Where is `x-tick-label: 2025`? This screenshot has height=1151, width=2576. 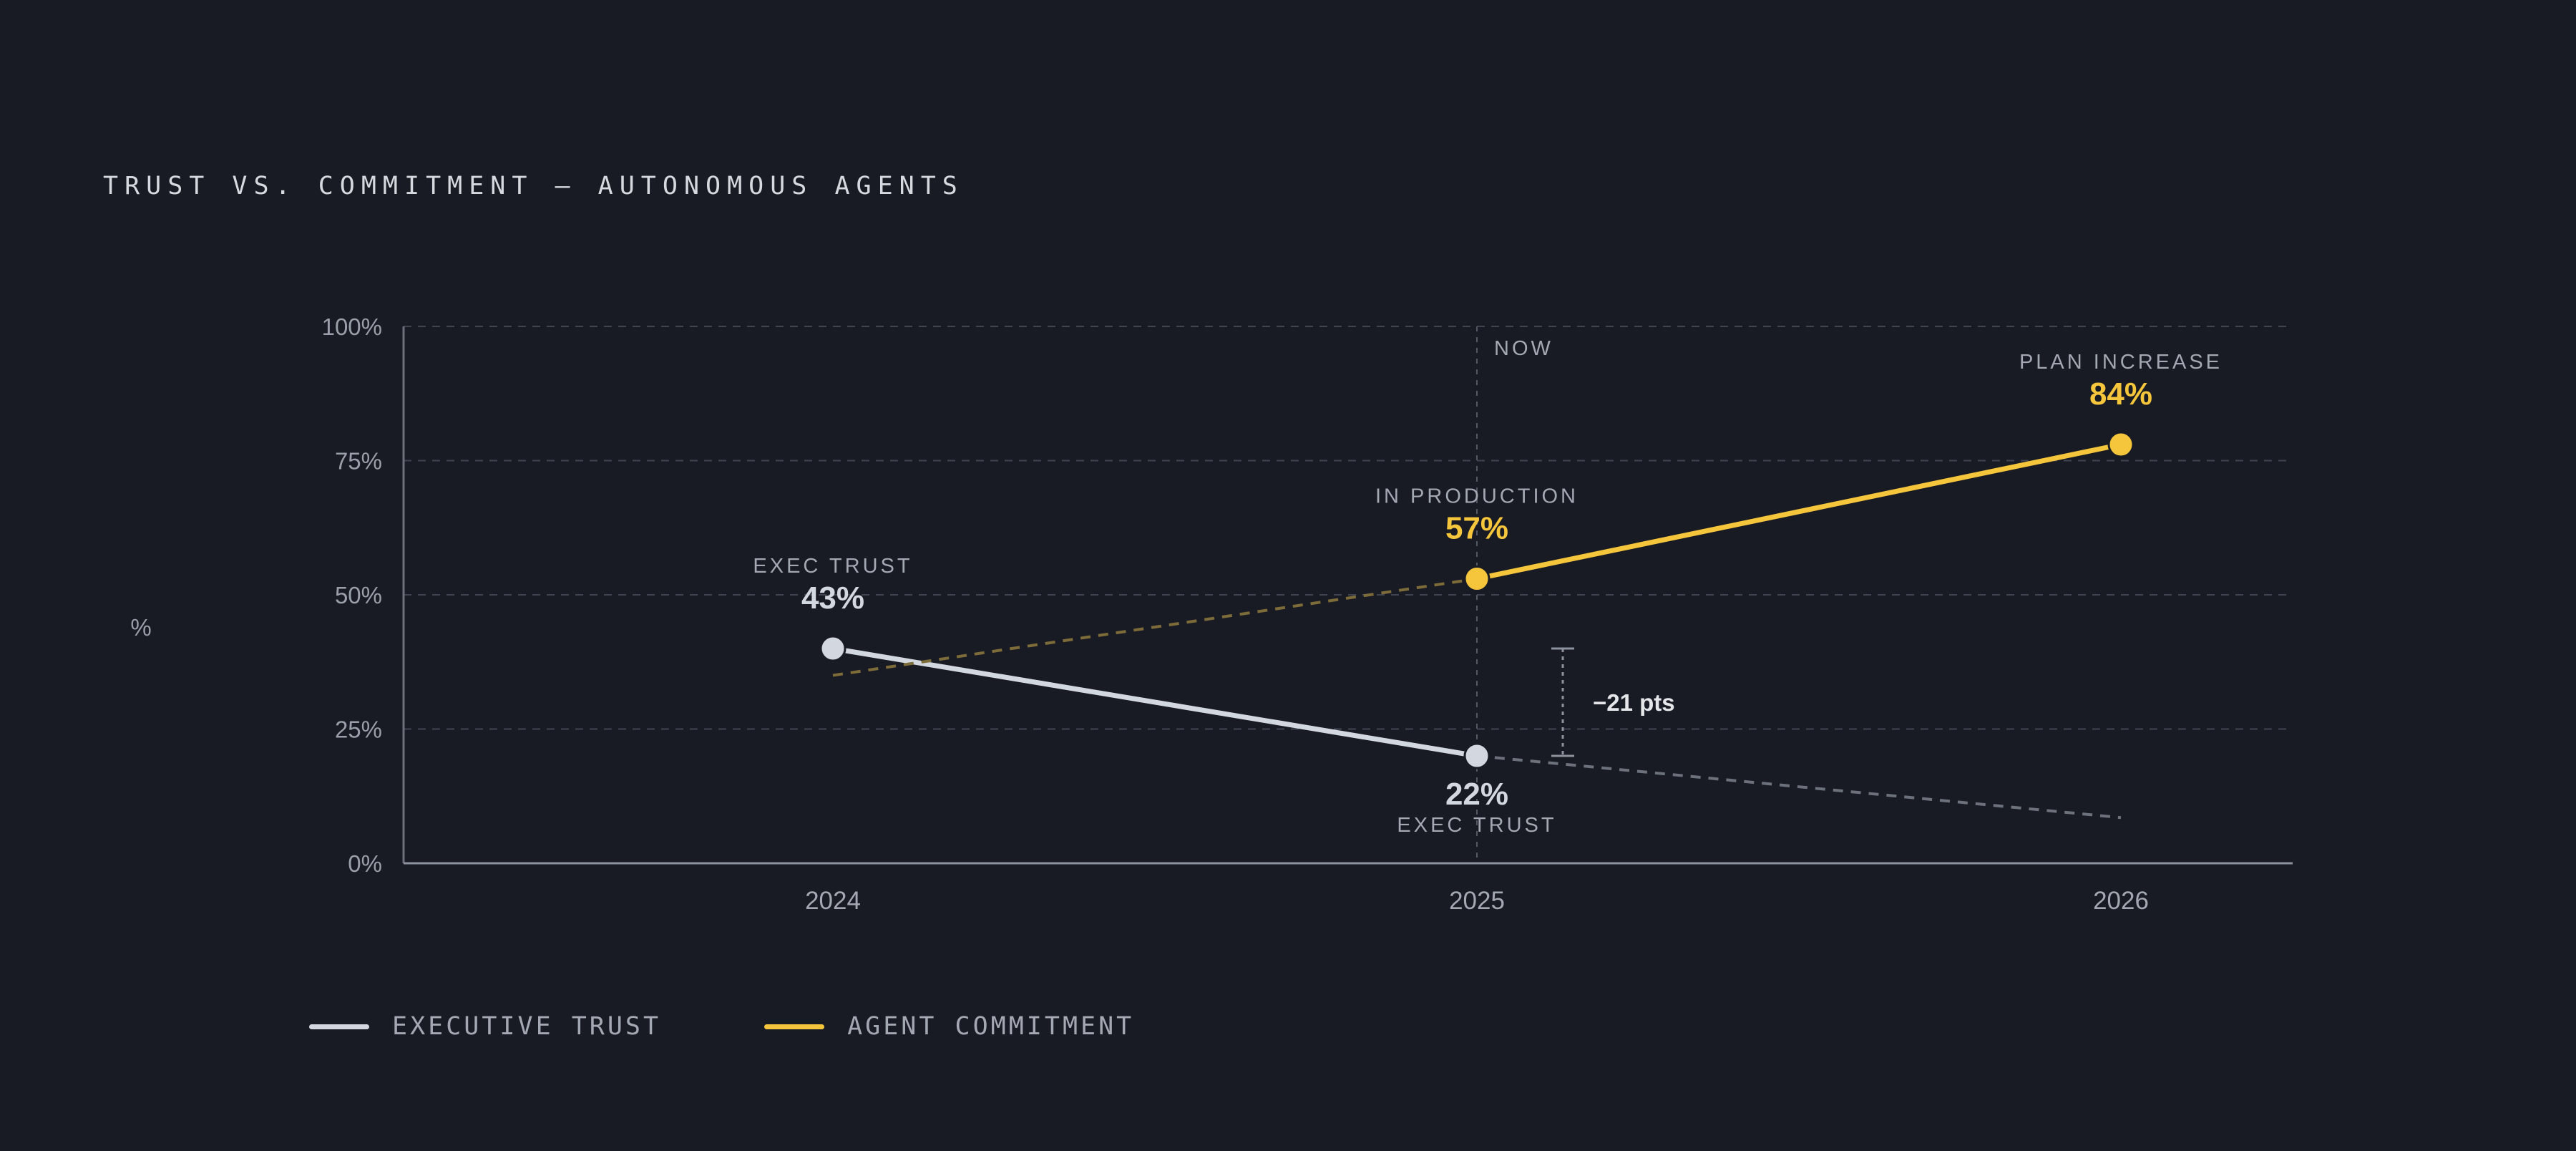
x-tick-label: 2025 is located at coordinates (1477, 901).